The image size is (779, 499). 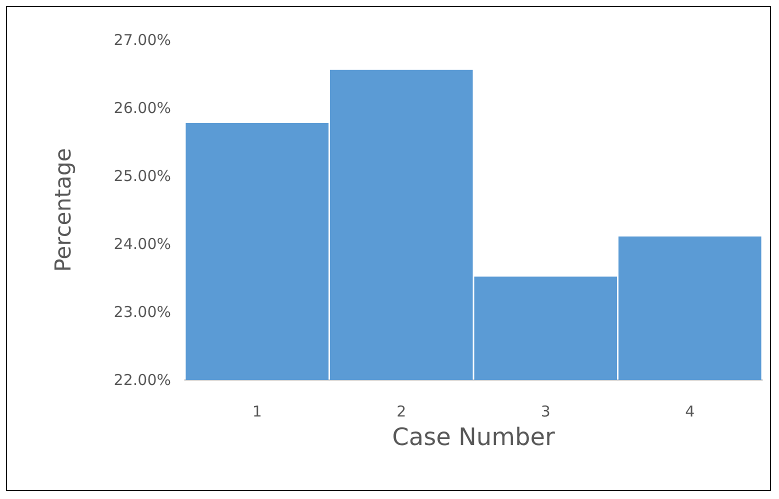 I want to click on x-tick-label: 4, so click(x=690, y=411).